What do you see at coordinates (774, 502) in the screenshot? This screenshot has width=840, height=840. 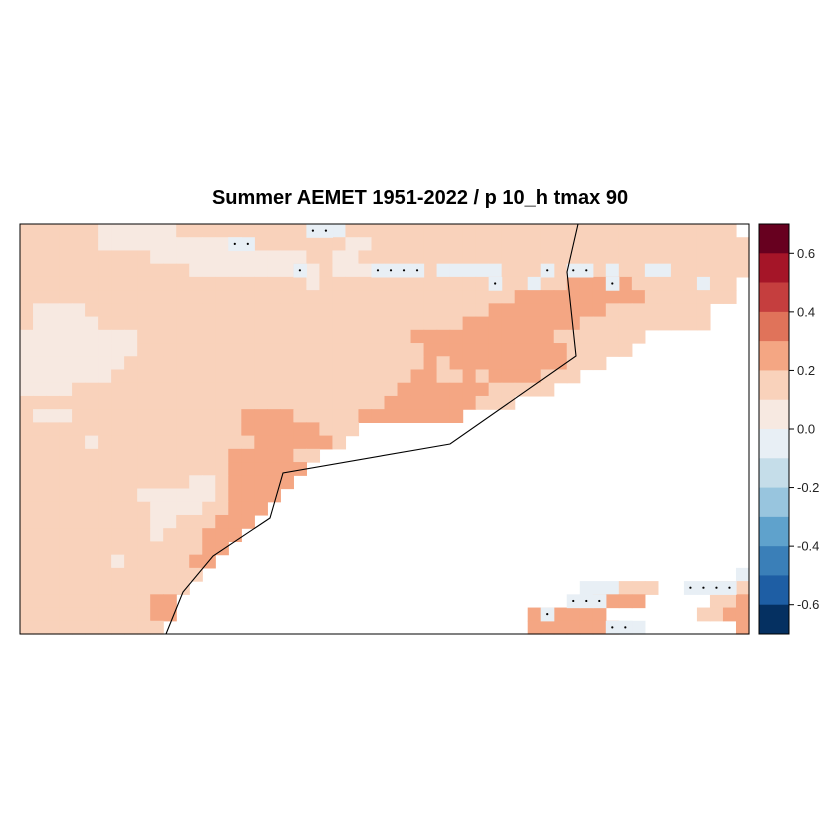 I see `colorbar-bin` at bounding box center [774, 502].